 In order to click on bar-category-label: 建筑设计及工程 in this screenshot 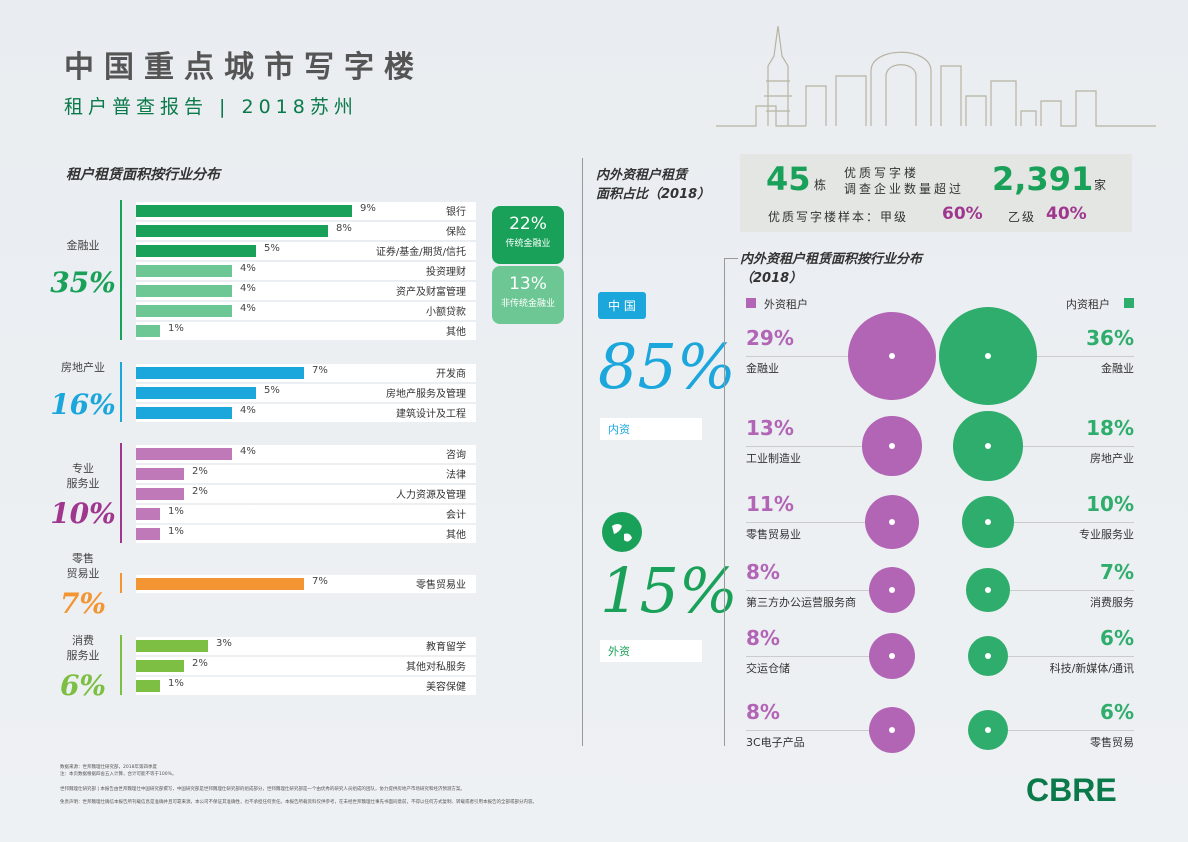, I will do `click(431, 414)`.